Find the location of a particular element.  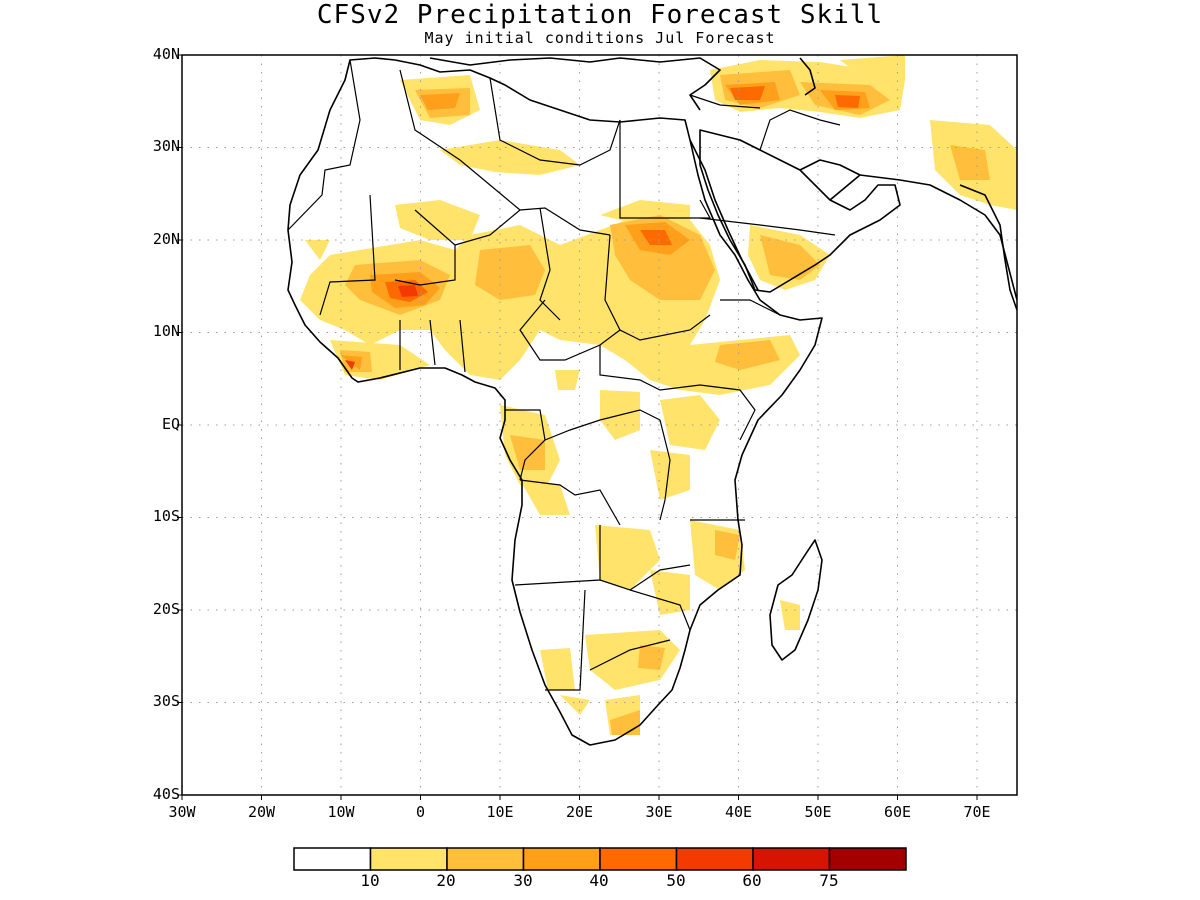

colorbar-label-75: 75 is located at coordinates (829, 880).